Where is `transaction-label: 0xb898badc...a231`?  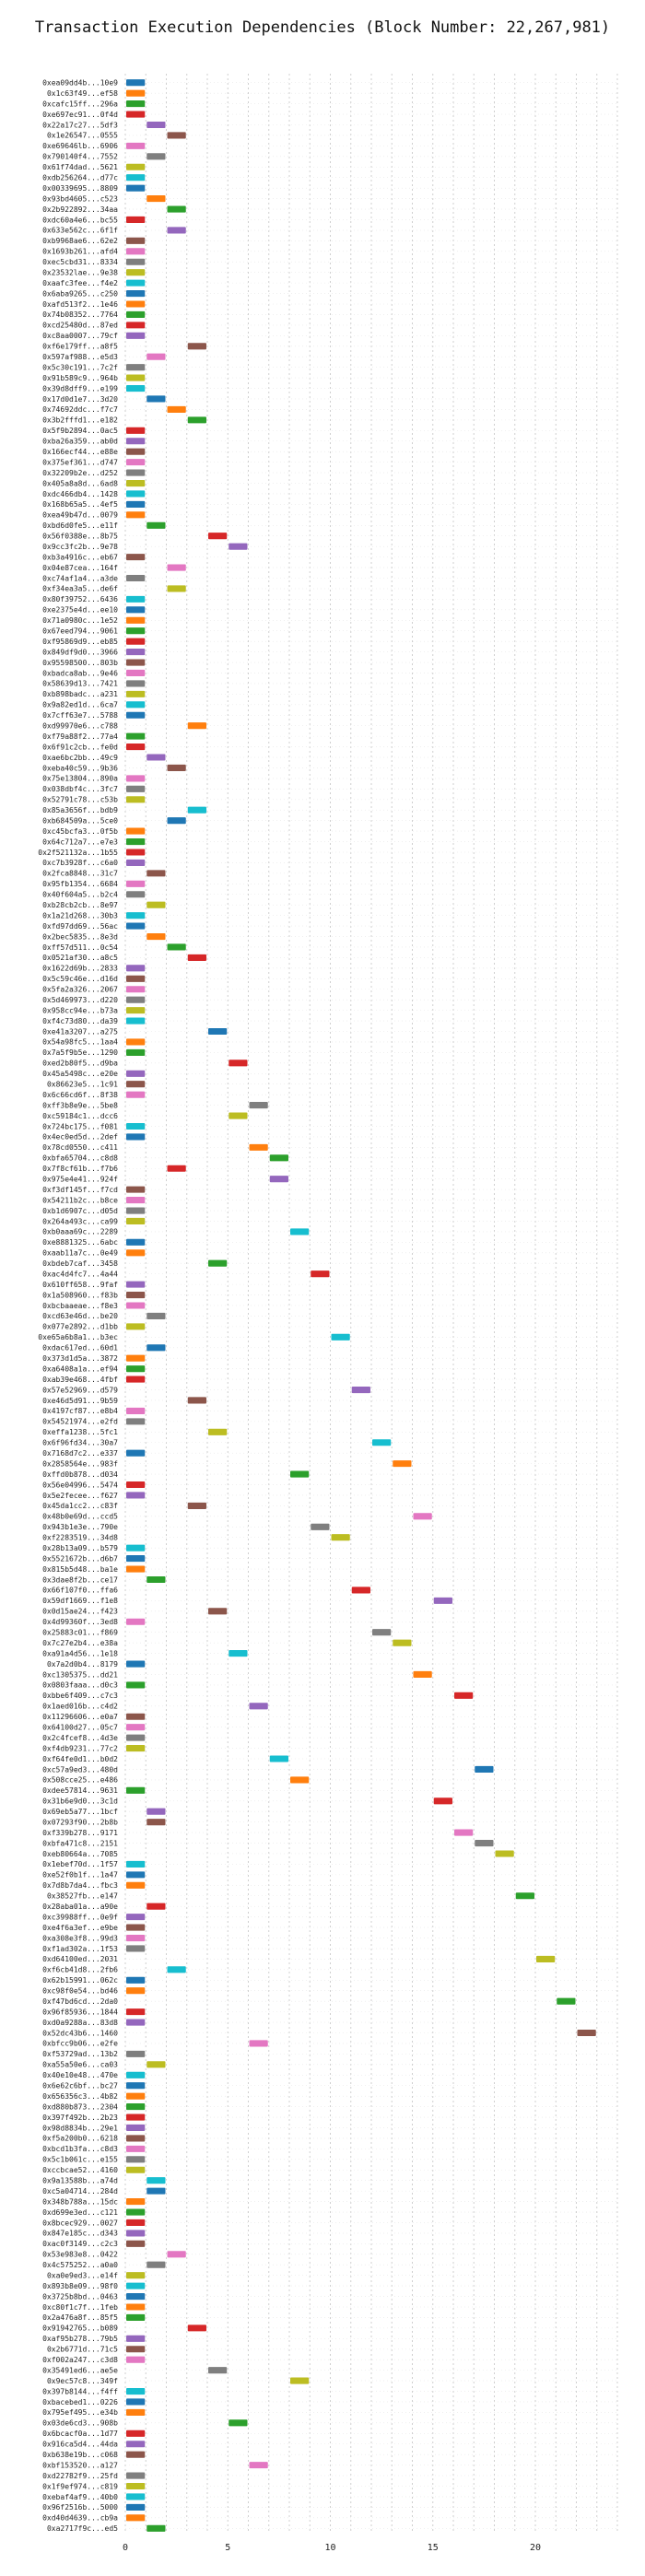
transaction-label: 0xb898badc...a231 is located at coordinates (80, 694).